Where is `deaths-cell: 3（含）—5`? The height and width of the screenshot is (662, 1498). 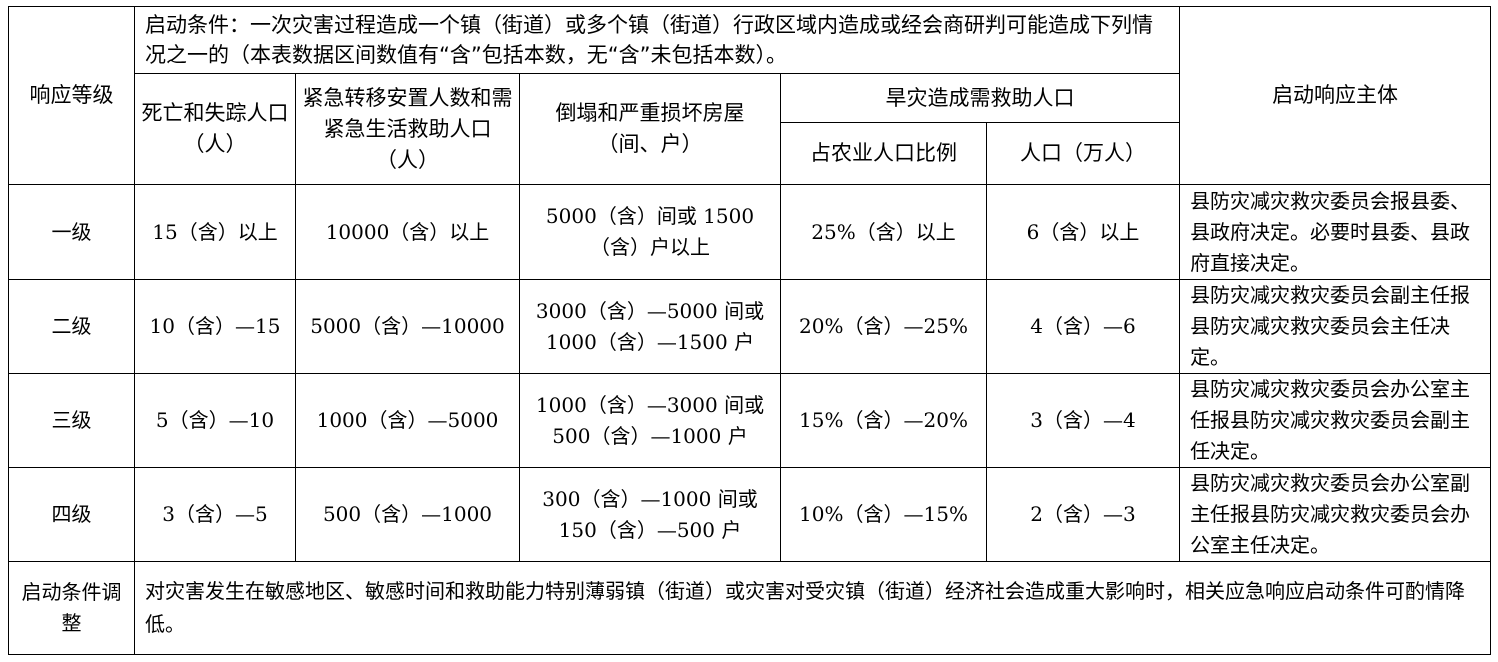 deaths-cell: 3（含）—5 is located at coordinates (215, 514).